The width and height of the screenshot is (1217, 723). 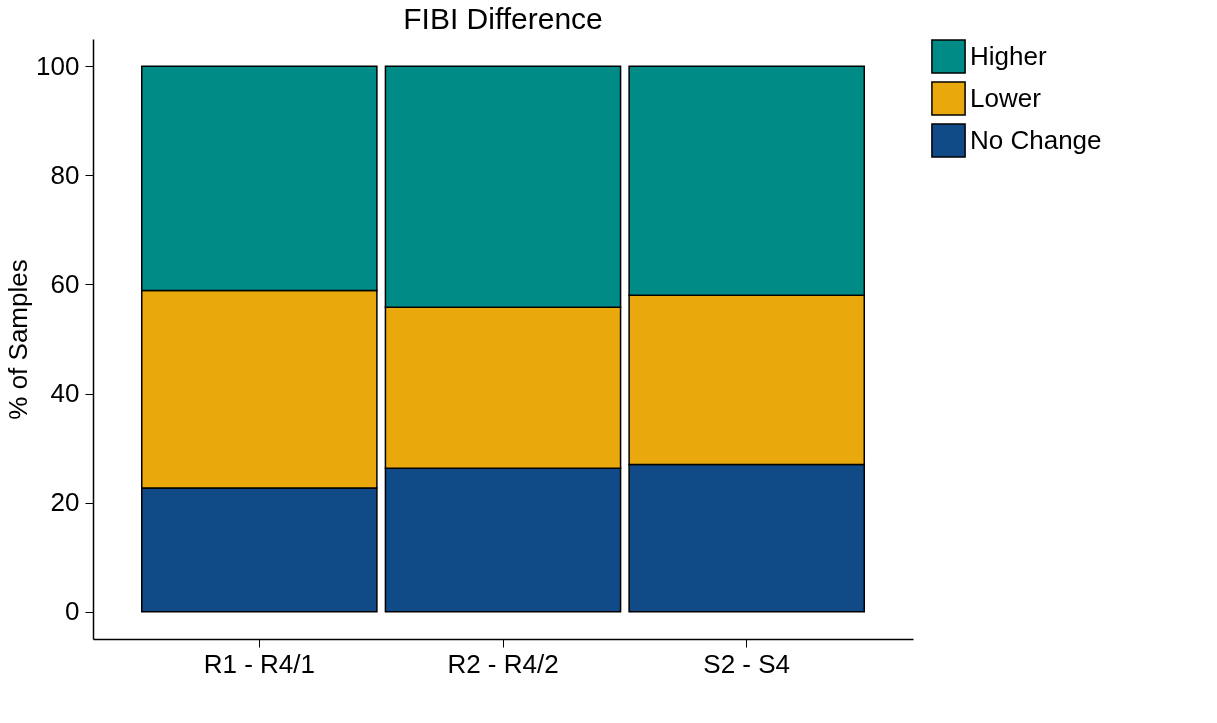 I want to click on y-tick-label: 100, so click(x=58, y=65).